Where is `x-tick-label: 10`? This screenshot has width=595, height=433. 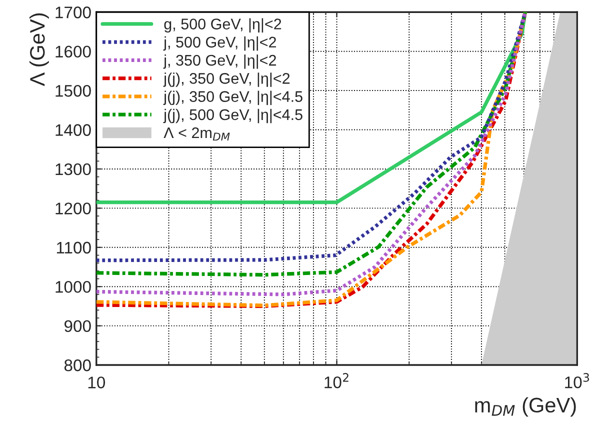
x-tick-label: 10 is located at coordinates (97, 382).